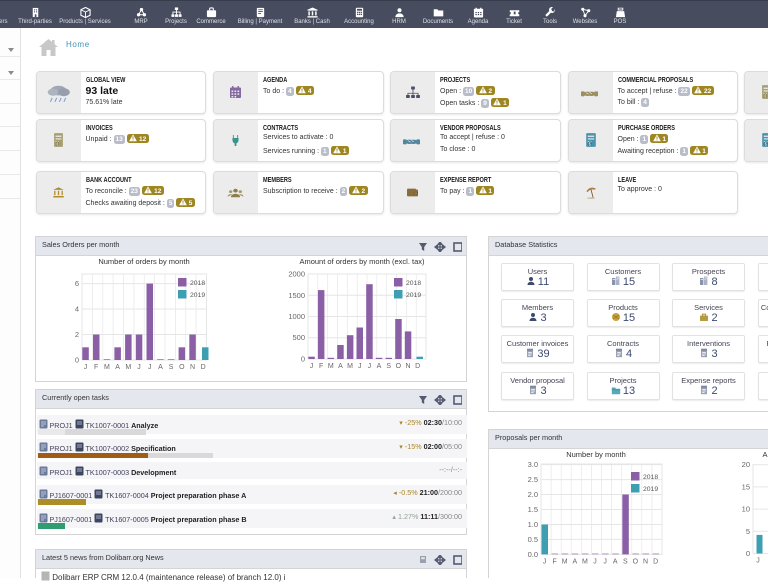  I want to click on svg-text: 5, so click(748, 531).